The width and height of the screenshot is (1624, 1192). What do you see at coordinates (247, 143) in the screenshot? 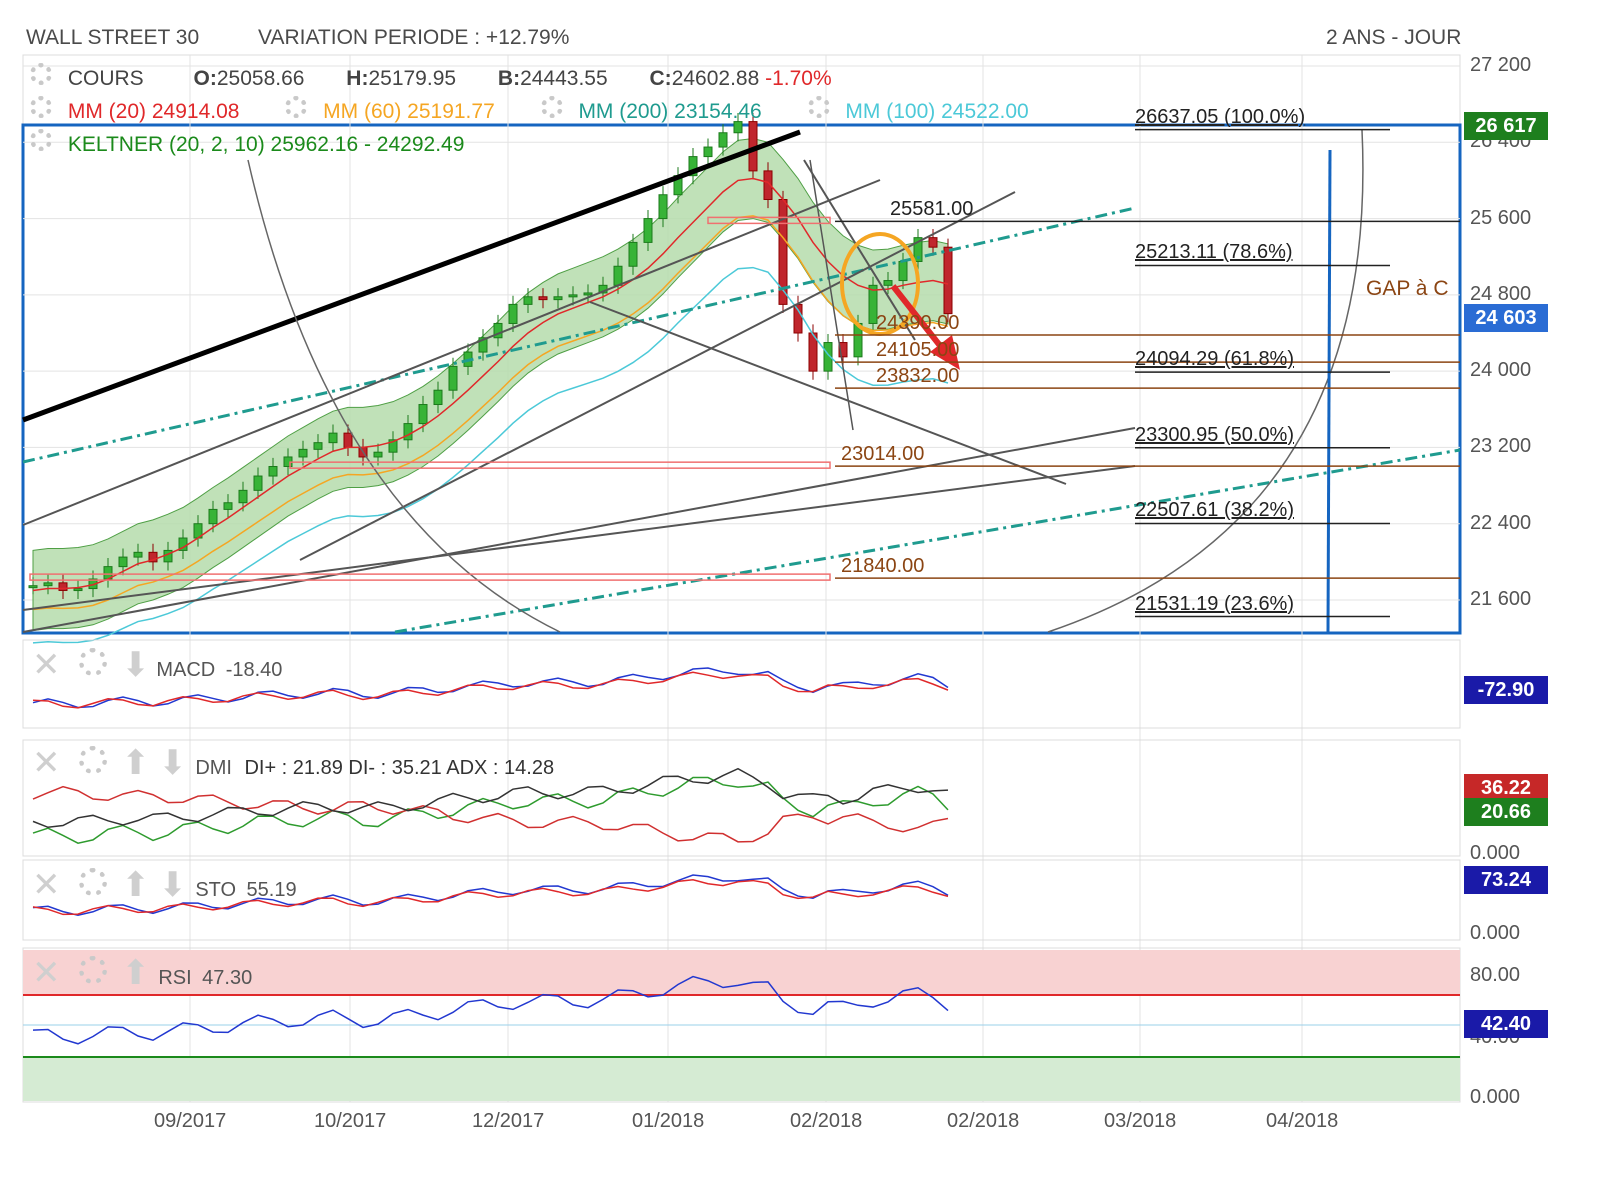
I see `legend-keltner: KELTNER (20, 2, 10) 25962.16 - 24292.49` at bounding box center [247, 143].